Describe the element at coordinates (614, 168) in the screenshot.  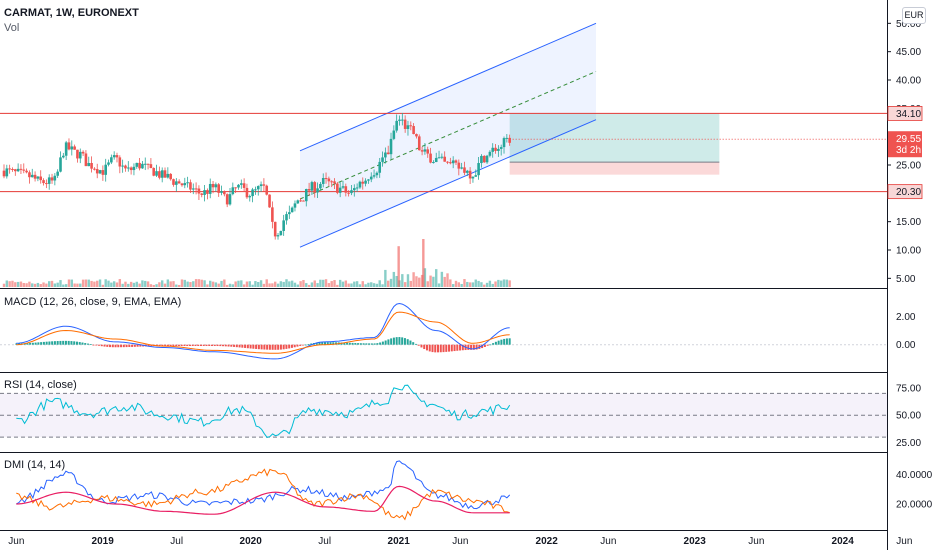
I see `position-stop-zone` at that location.